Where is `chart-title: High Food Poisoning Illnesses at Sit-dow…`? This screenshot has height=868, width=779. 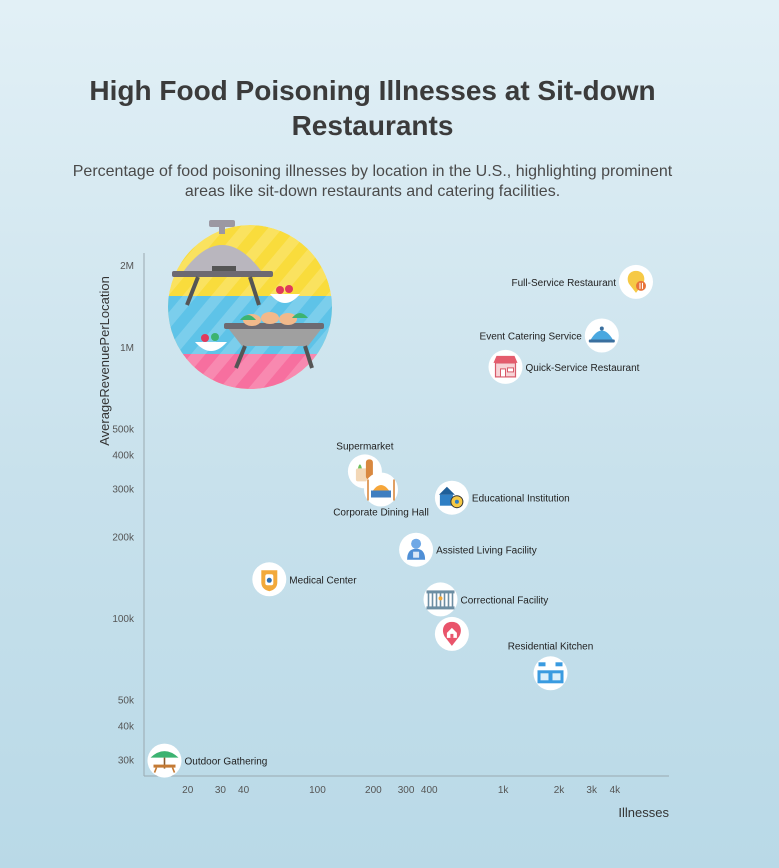
chart-title: High Food Poisoning Illnesses at Sit-dow… is located at coordinates (372, 108).